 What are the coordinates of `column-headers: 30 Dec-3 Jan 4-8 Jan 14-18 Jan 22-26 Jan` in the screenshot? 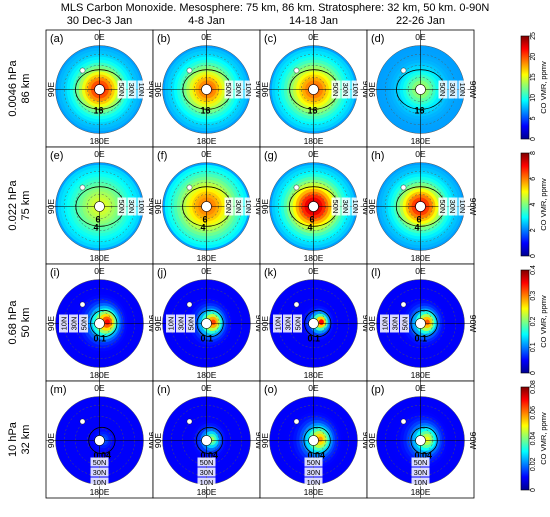 It's located at (256, 21).